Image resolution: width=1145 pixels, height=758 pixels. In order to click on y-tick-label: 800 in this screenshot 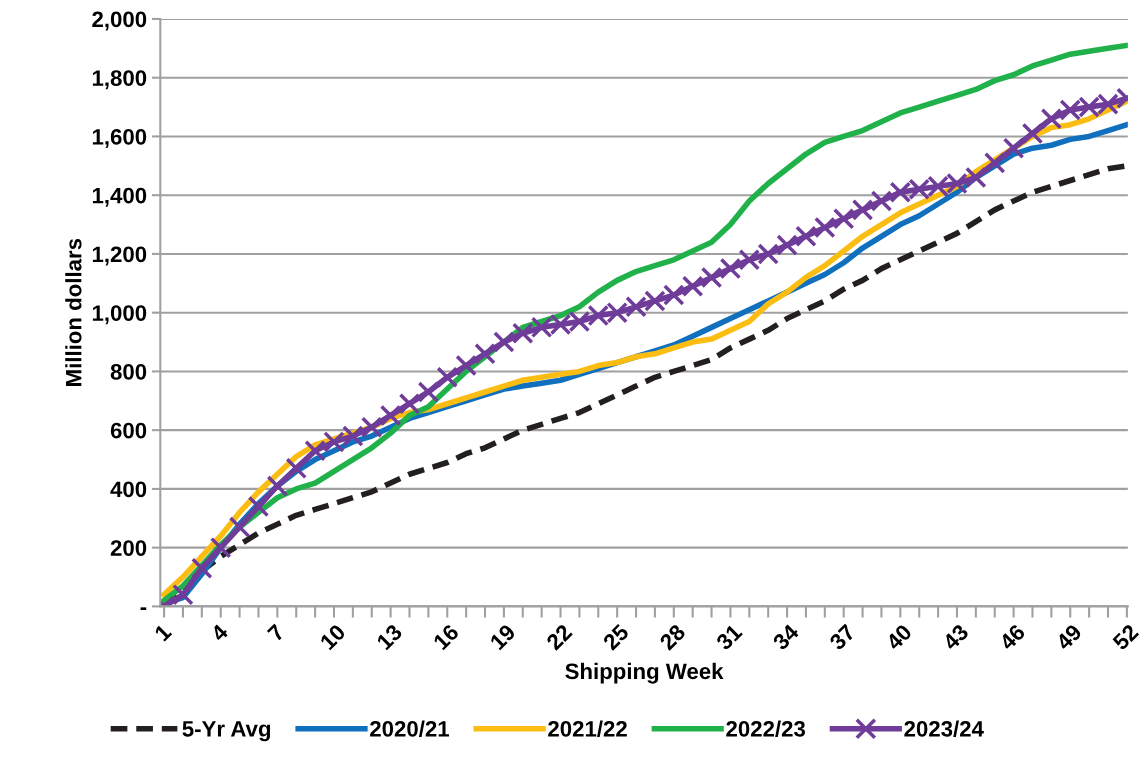, I will do `click(128, 371)`.